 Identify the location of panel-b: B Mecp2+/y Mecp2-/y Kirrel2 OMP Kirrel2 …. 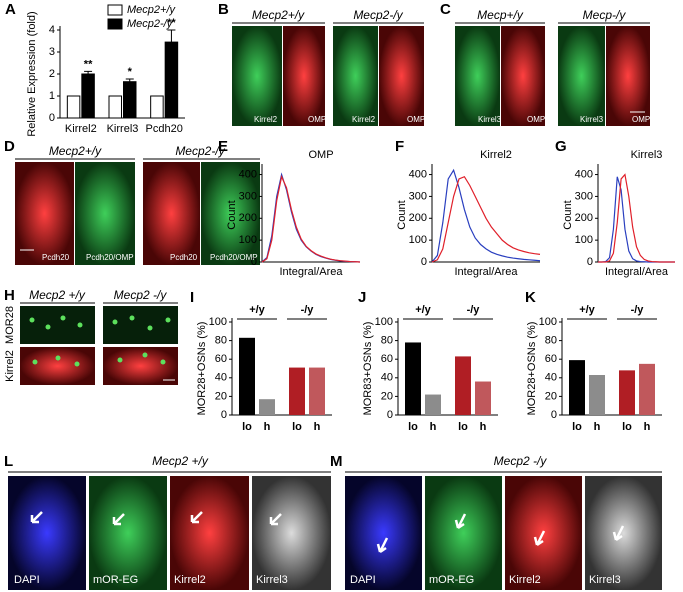
(321, 63).